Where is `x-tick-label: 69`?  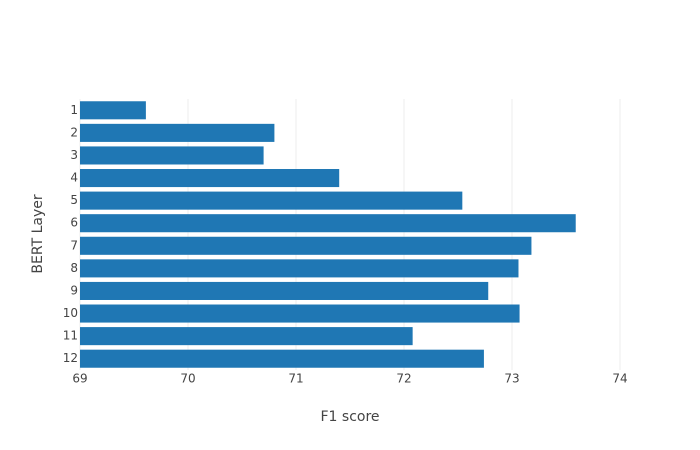 x-tick-label: 69 is located at coordinates (79, 379).